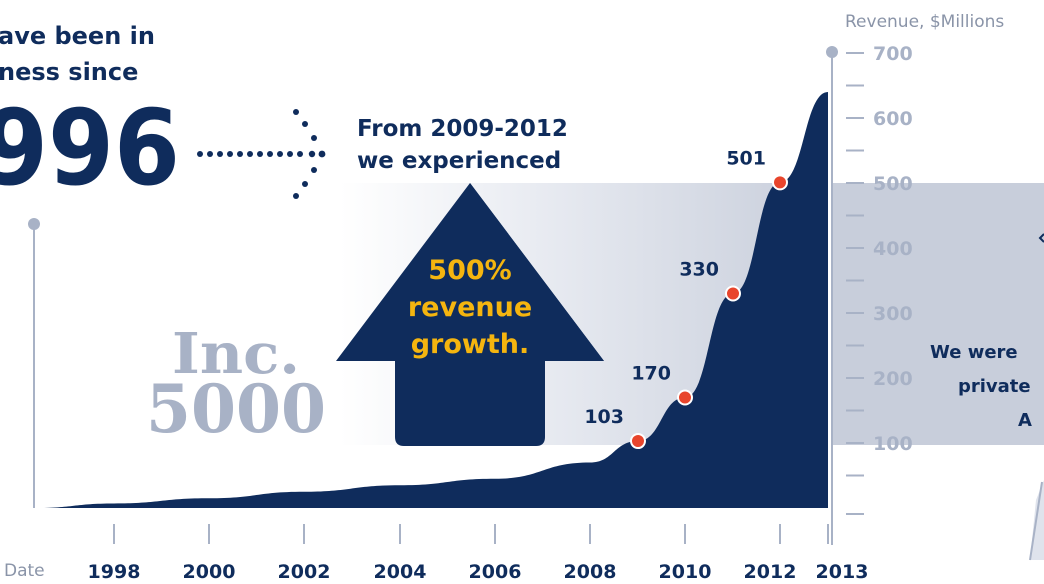 The width and height of the screenshot is (1044, 584). I want to click on data-label-501: 501, so click(746, 158).